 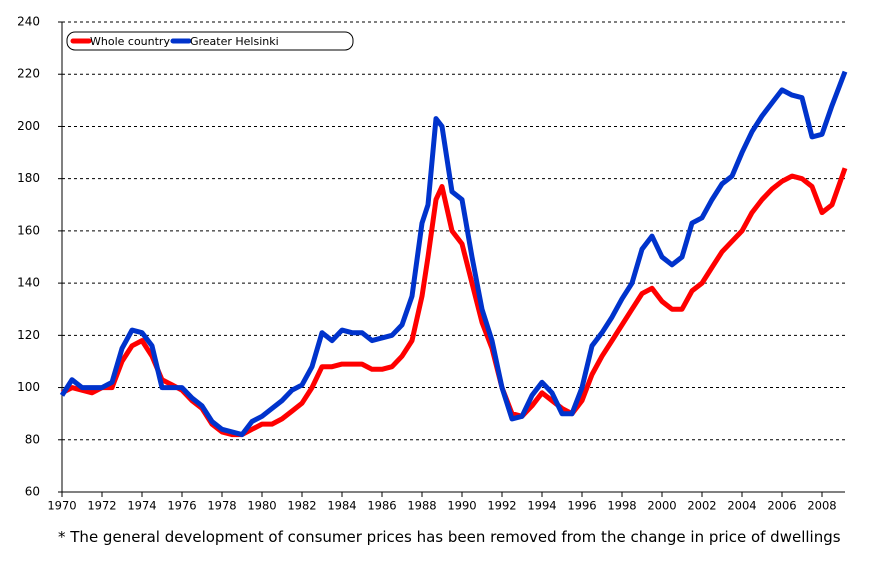 What do you see at coordinates (32, 439) in the screenshot?
I see `y-tick-label: 80` at bounding box center [32, 439].